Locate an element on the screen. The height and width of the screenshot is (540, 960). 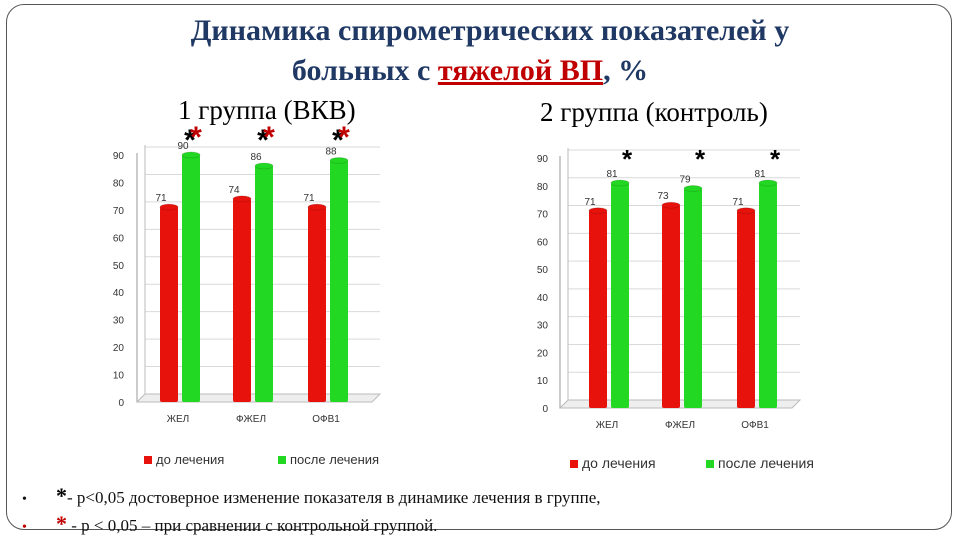
title-suffix: , % is located at coordinates (626, 70).